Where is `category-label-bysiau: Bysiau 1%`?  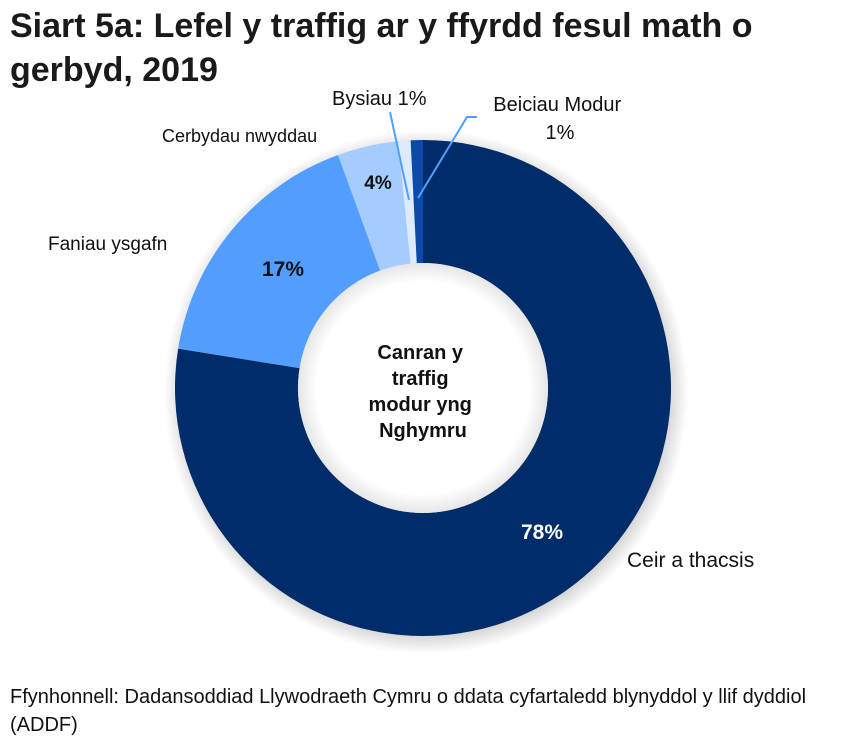
category-label-bysiau: Bysiau 1% is located at coordinates (379, 99).